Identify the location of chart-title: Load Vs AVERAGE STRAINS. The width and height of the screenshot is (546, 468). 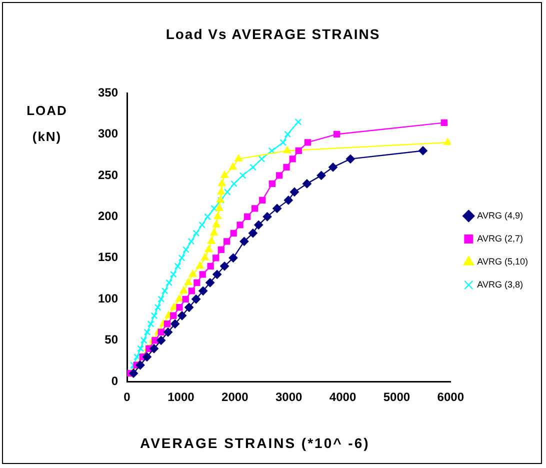
(273, 34).